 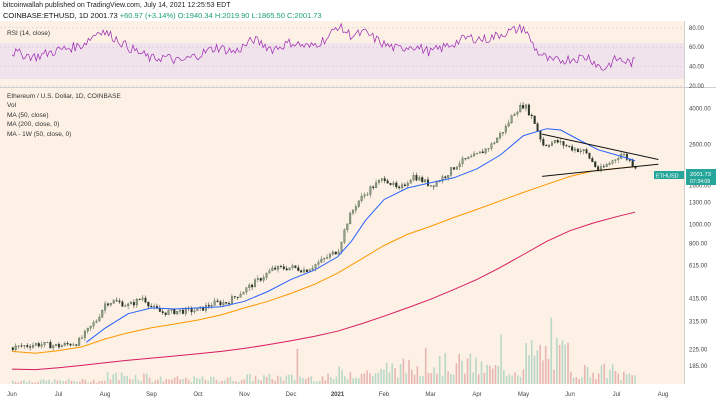 I want to click on price-tick-label: 185.00, so click(x=698, y=367).